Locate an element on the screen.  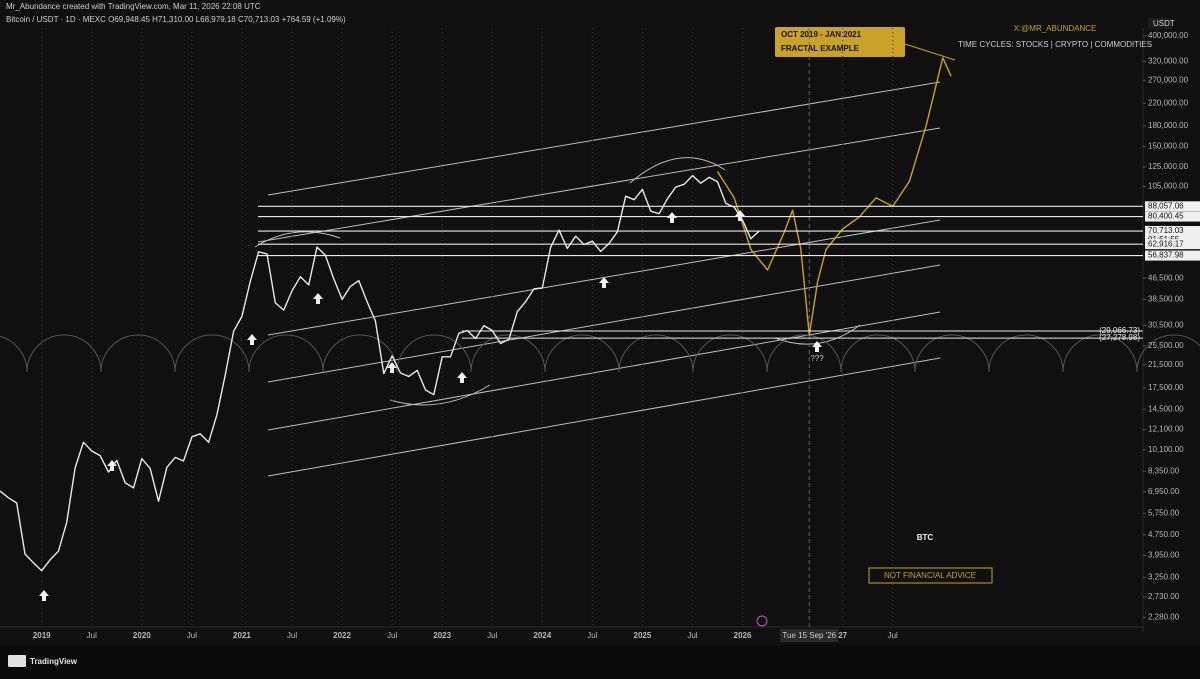
price-line is located at coordinates (834, 196).